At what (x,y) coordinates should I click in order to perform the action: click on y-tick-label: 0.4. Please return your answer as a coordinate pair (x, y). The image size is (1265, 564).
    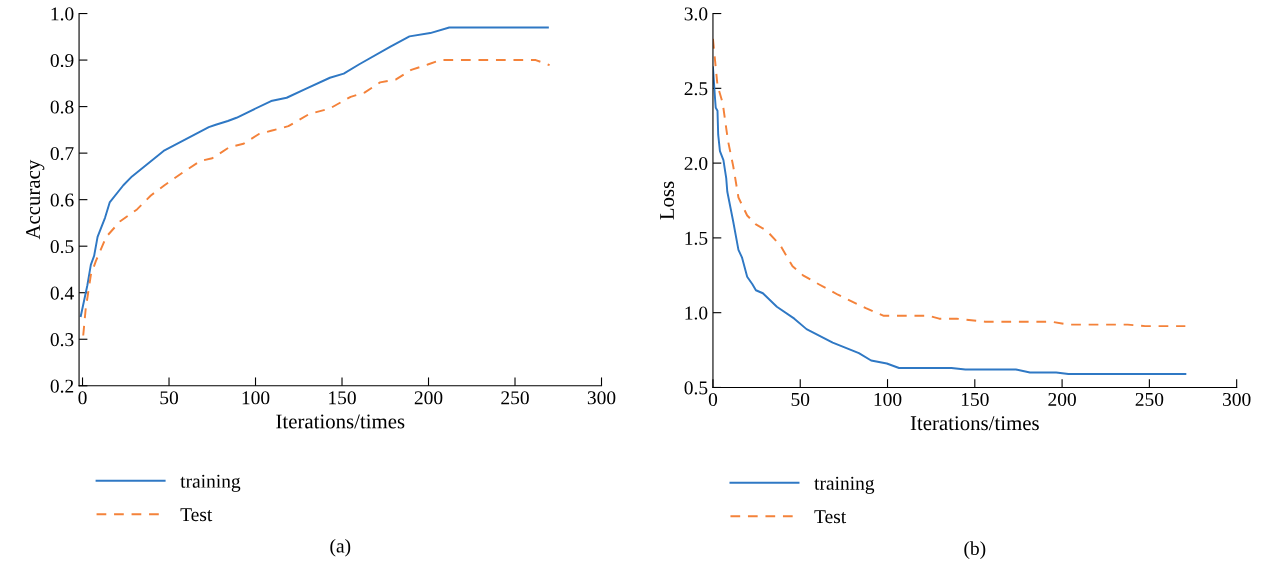
    Looking at the image, I should click on (62, 293).